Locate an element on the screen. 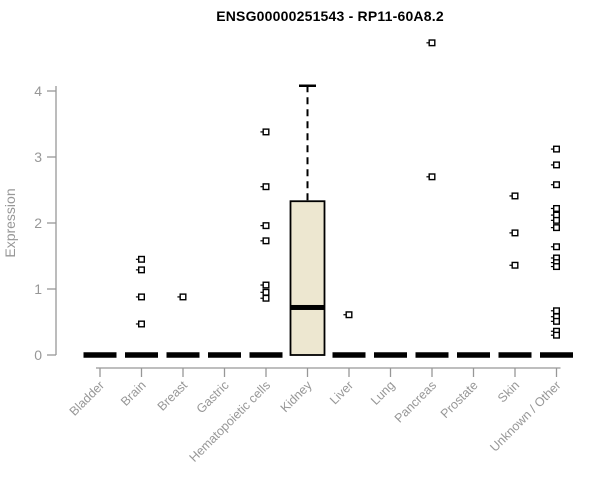 The height and width of the screenshot is (500, 600). x-tick-label: Brain is located at coordinates (133, 393).